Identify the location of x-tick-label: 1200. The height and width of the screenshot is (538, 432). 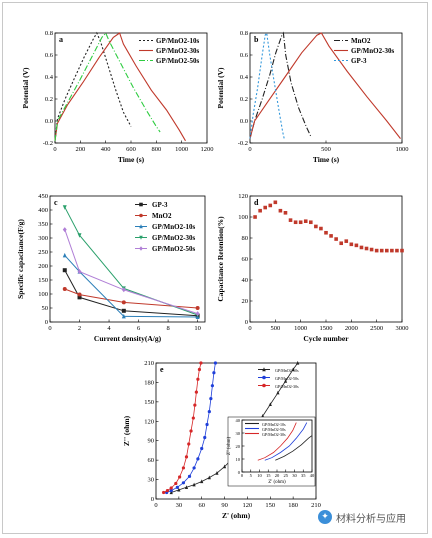
(207, 149).